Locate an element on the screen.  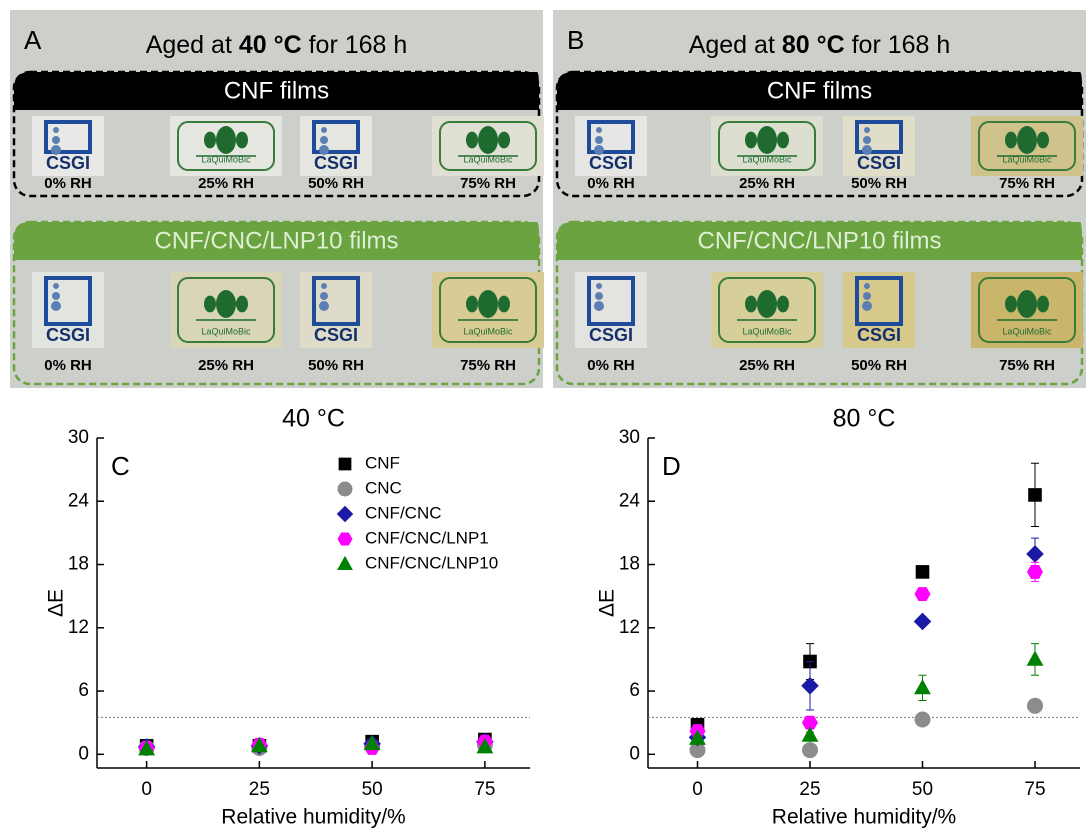
panel-label: D is located at coordinates (671, 466).